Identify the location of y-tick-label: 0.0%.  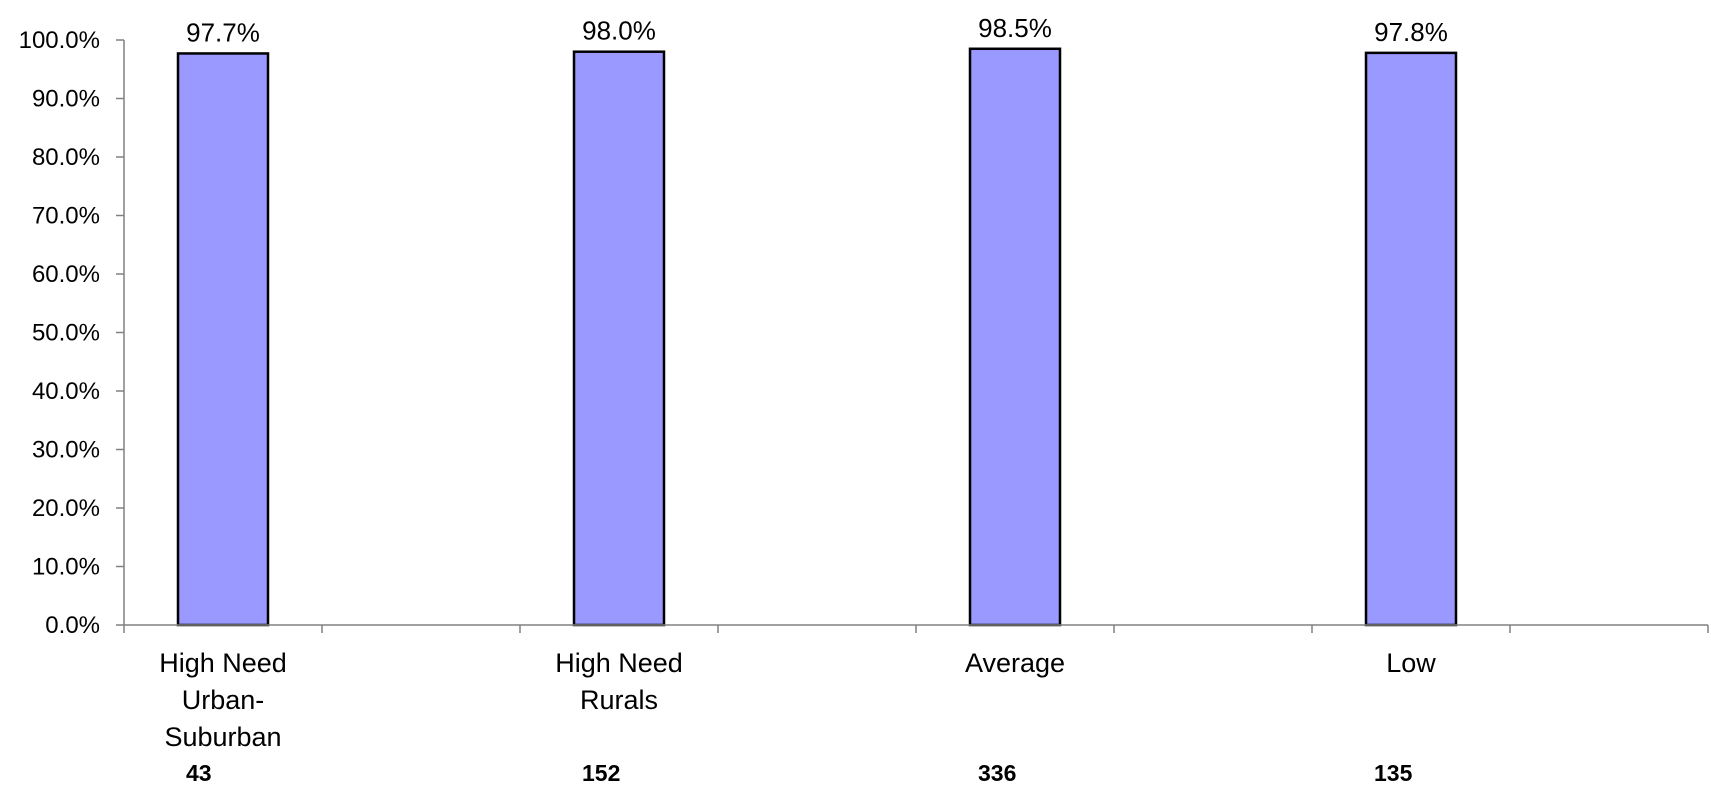
(72, 625).